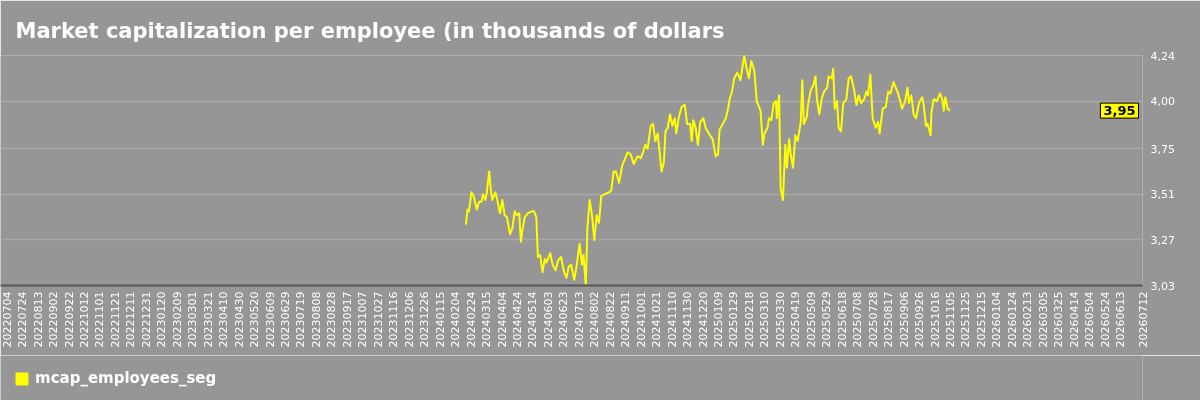 The image size is (1200, 400). What do you see at coordinates (1059, 319) in the screenshot?
I see `x-tick-label: 20260325` at bounding box center [1059, 319].